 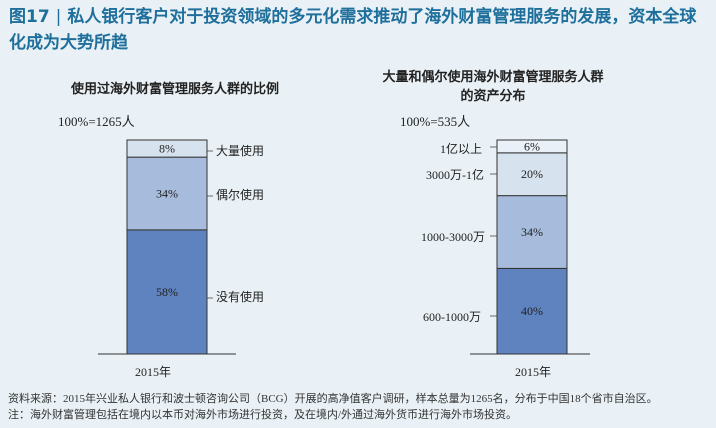 I want to click on left-segment-value-1: 34%, so click(x=167, y=194).